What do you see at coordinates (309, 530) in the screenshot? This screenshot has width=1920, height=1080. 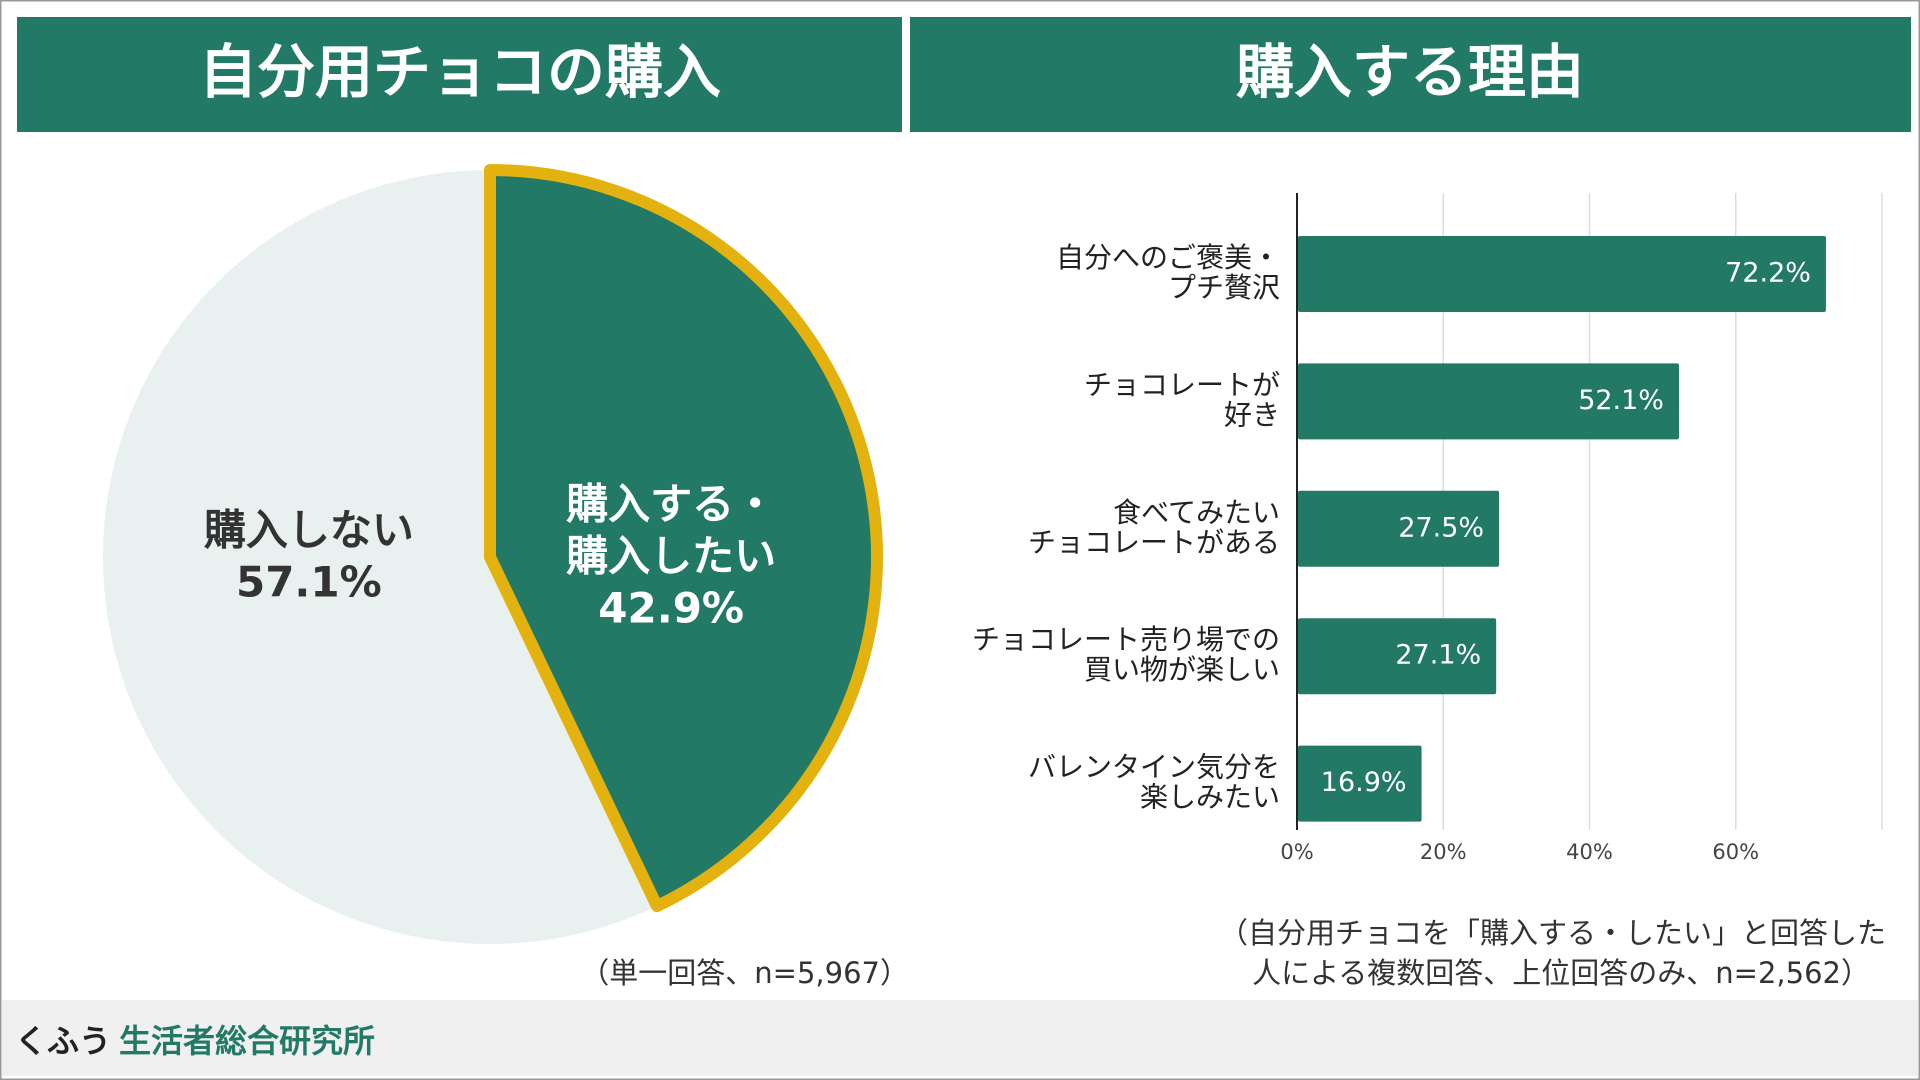 I see `slice-label: 購入しない` at bounding box center [309, 530].